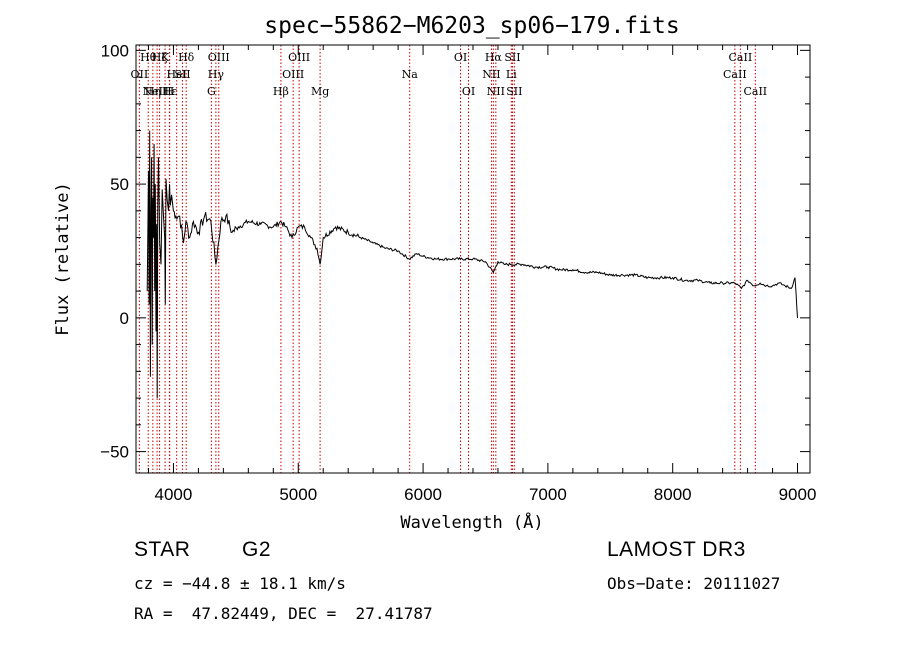 The height and width of the screenshot is (649, 900). I want to click on emission-line-label: Hγ, so click(216, 74).